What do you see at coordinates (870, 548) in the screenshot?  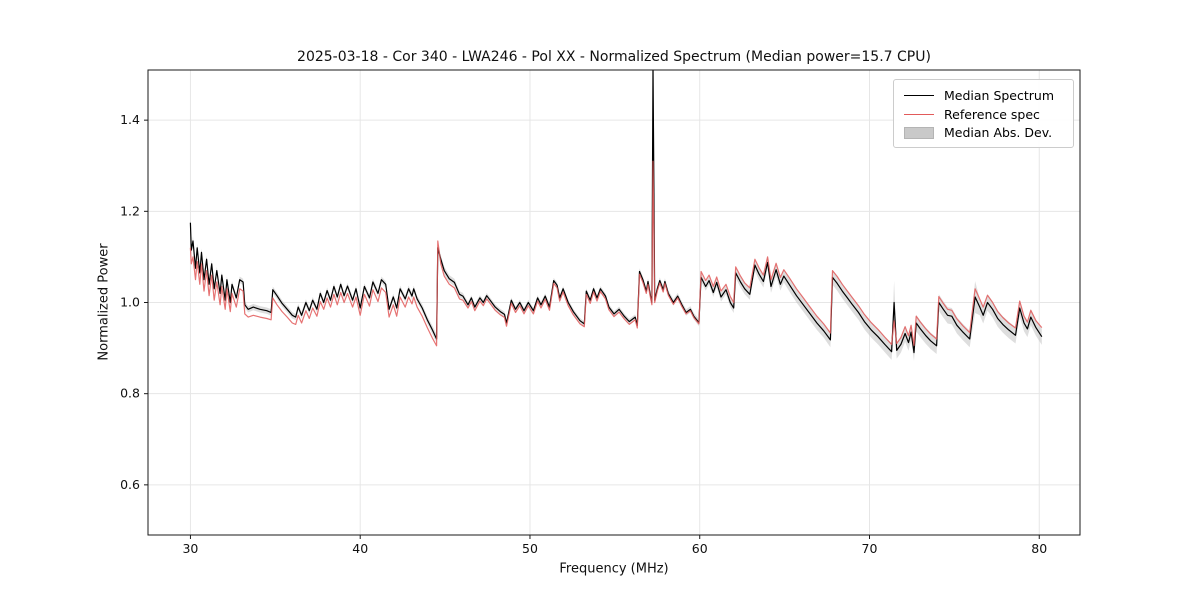 I see `x-tick-label: 70` at bounding box center [870, 548].